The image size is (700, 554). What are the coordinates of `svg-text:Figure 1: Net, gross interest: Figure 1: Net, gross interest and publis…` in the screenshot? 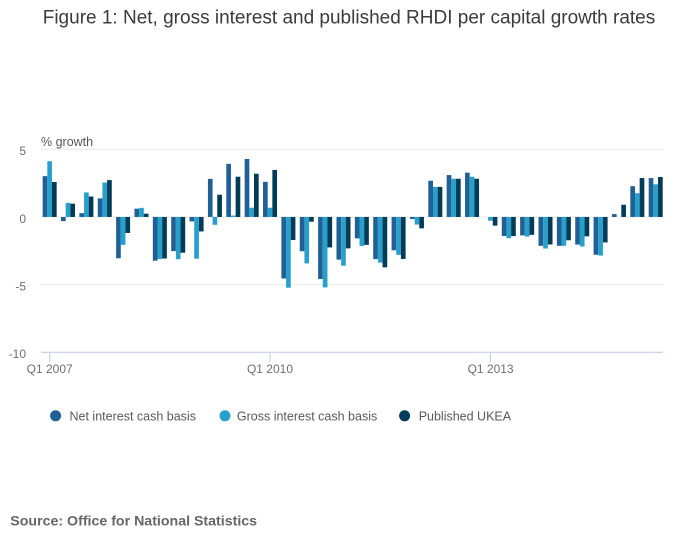 It's located at (349, 18).